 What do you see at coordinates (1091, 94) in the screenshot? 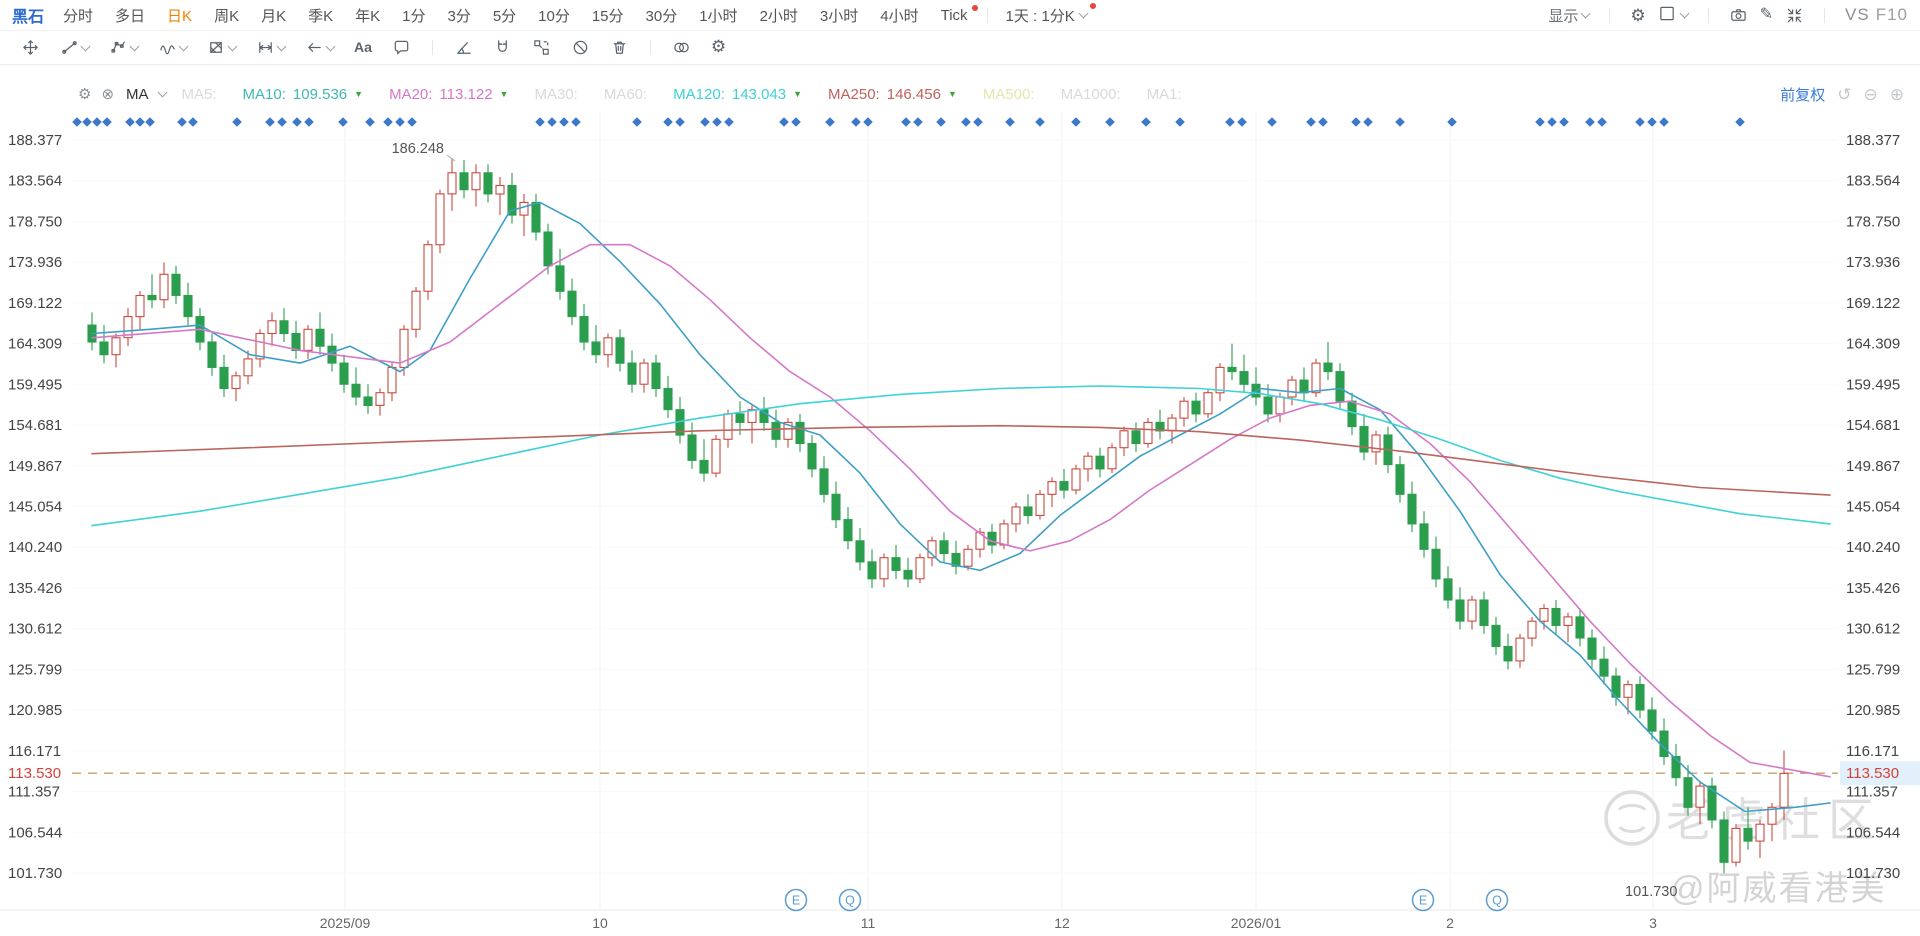
I see `ma-item-ma1000: MA1000:` at bounding box center [1091, 94].